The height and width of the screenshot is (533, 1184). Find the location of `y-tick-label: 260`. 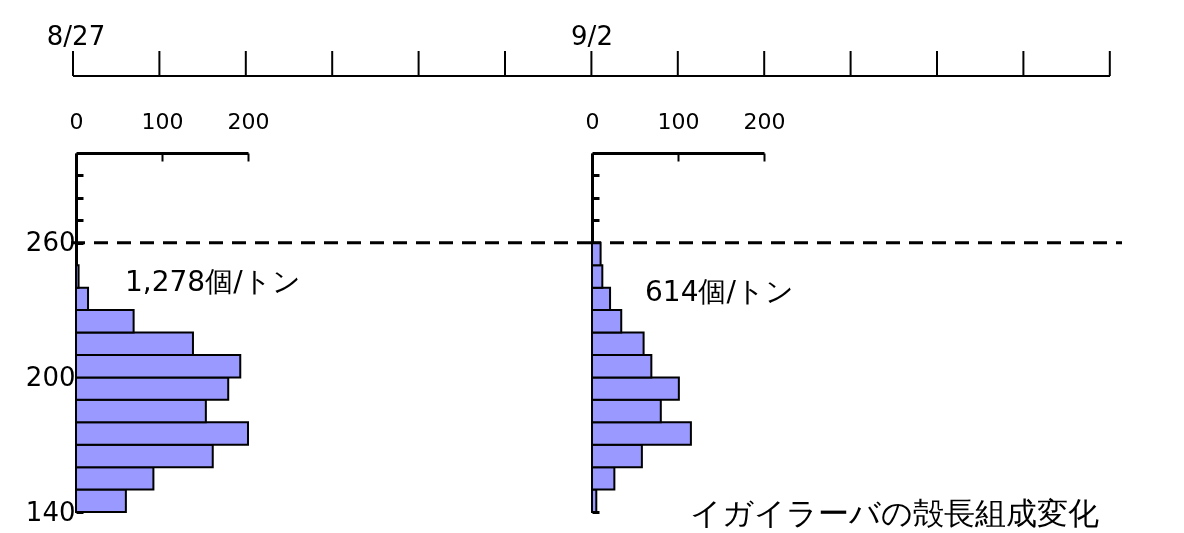

y-tick-label: 260 is located at coordinates (50, 242).